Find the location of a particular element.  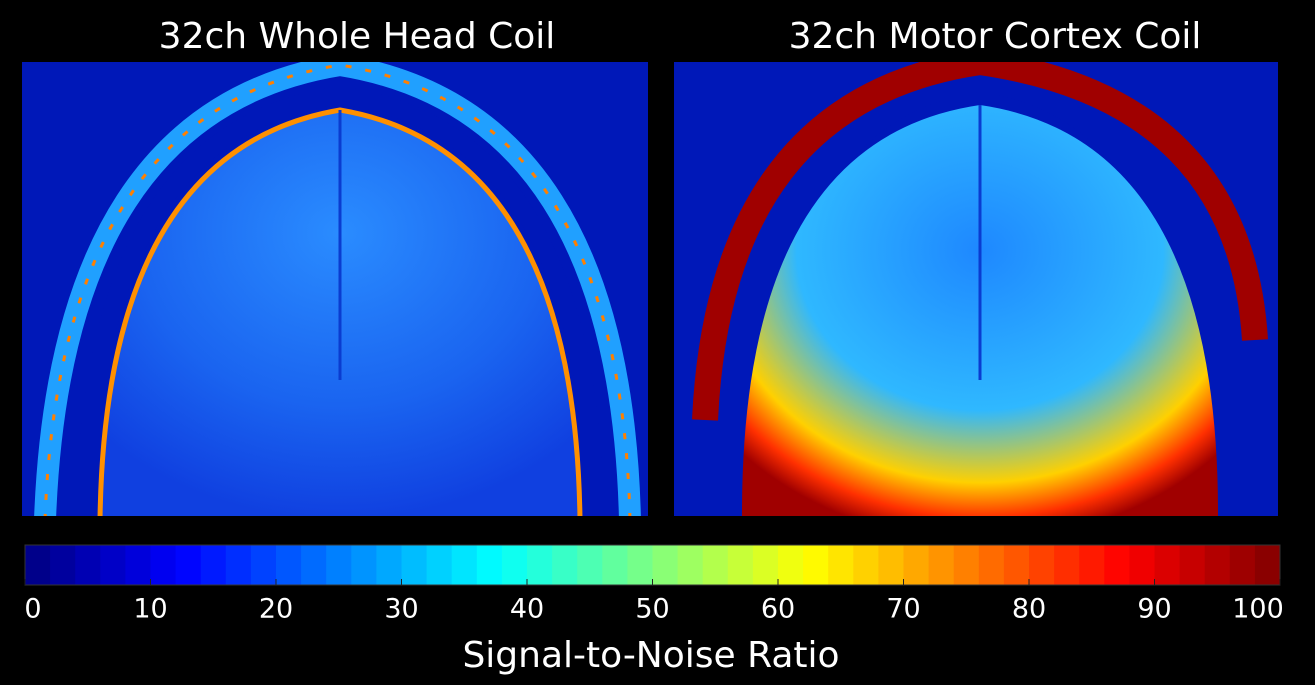

tick-label: 20 is located at coordinates (276, 609).